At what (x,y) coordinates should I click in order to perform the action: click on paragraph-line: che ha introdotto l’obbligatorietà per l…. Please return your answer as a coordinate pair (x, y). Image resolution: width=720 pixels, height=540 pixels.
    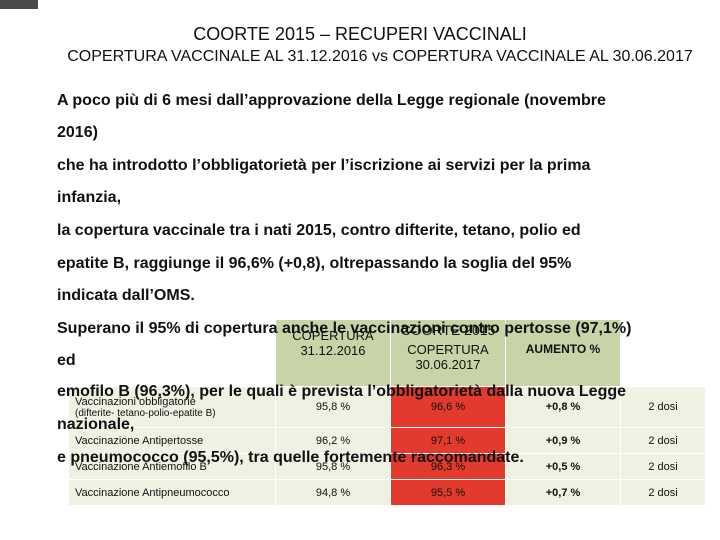
    Looking at the image, I should click on (324, 165).